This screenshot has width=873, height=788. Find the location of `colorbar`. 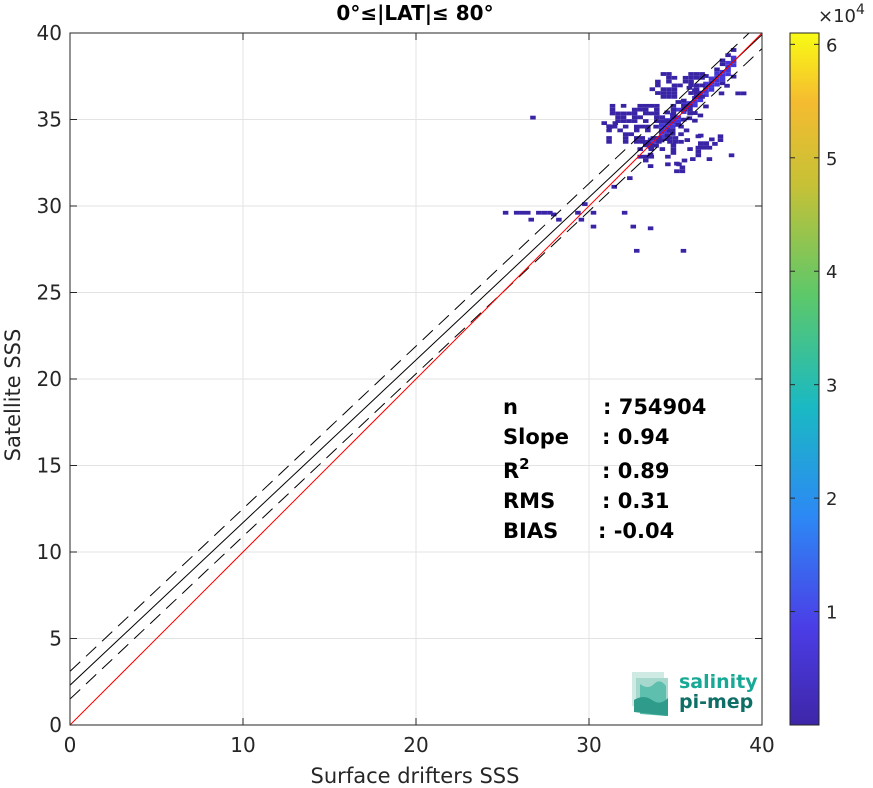

colorbar is located at coordinates (804, 379).